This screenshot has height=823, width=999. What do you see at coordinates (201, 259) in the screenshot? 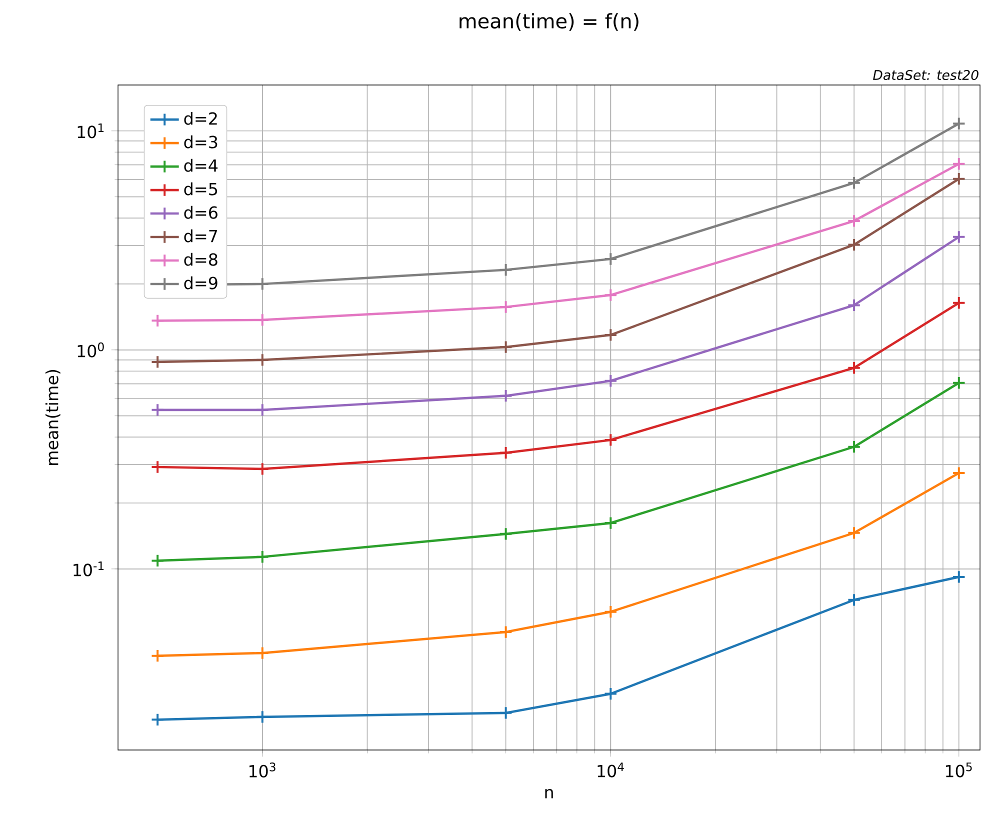
I see `legend-label: d=8` at bounding box center [201, 259].